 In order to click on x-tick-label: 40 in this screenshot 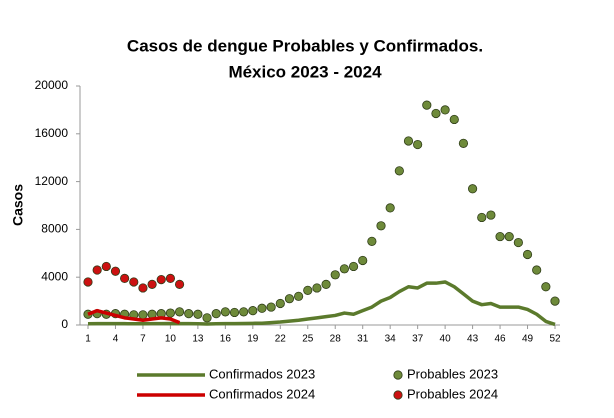, I will do `click(446, 339)`.